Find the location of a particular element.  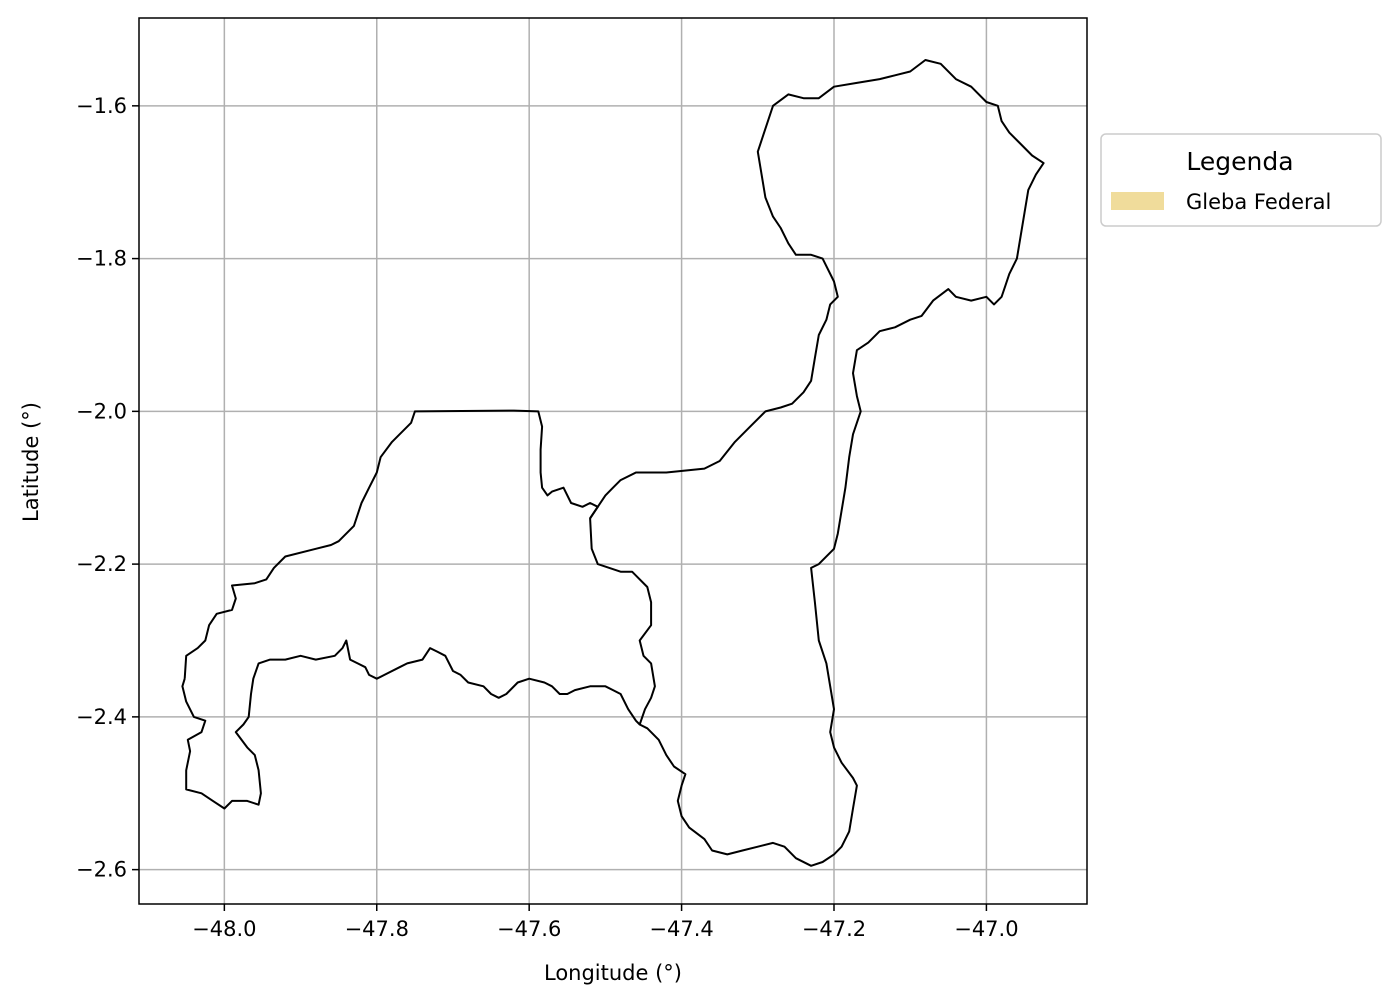

y-tick-label: −2.0 is located at coordinates (101, 411).